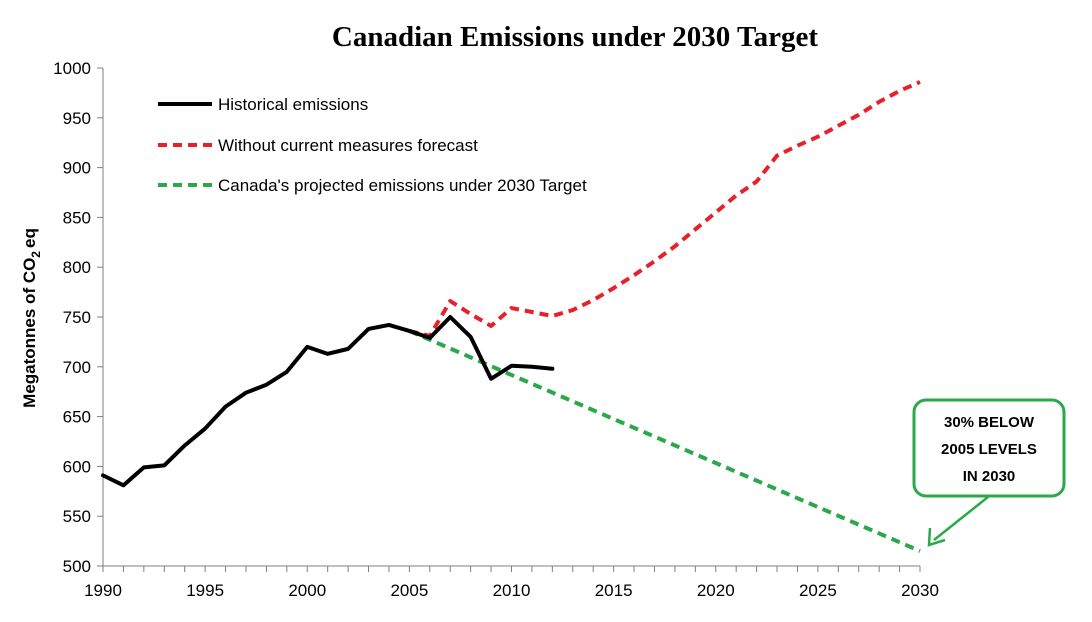 This screenshot has width=1092, height=622. I want to click on y-tick-label: 800, so click(77, 267).